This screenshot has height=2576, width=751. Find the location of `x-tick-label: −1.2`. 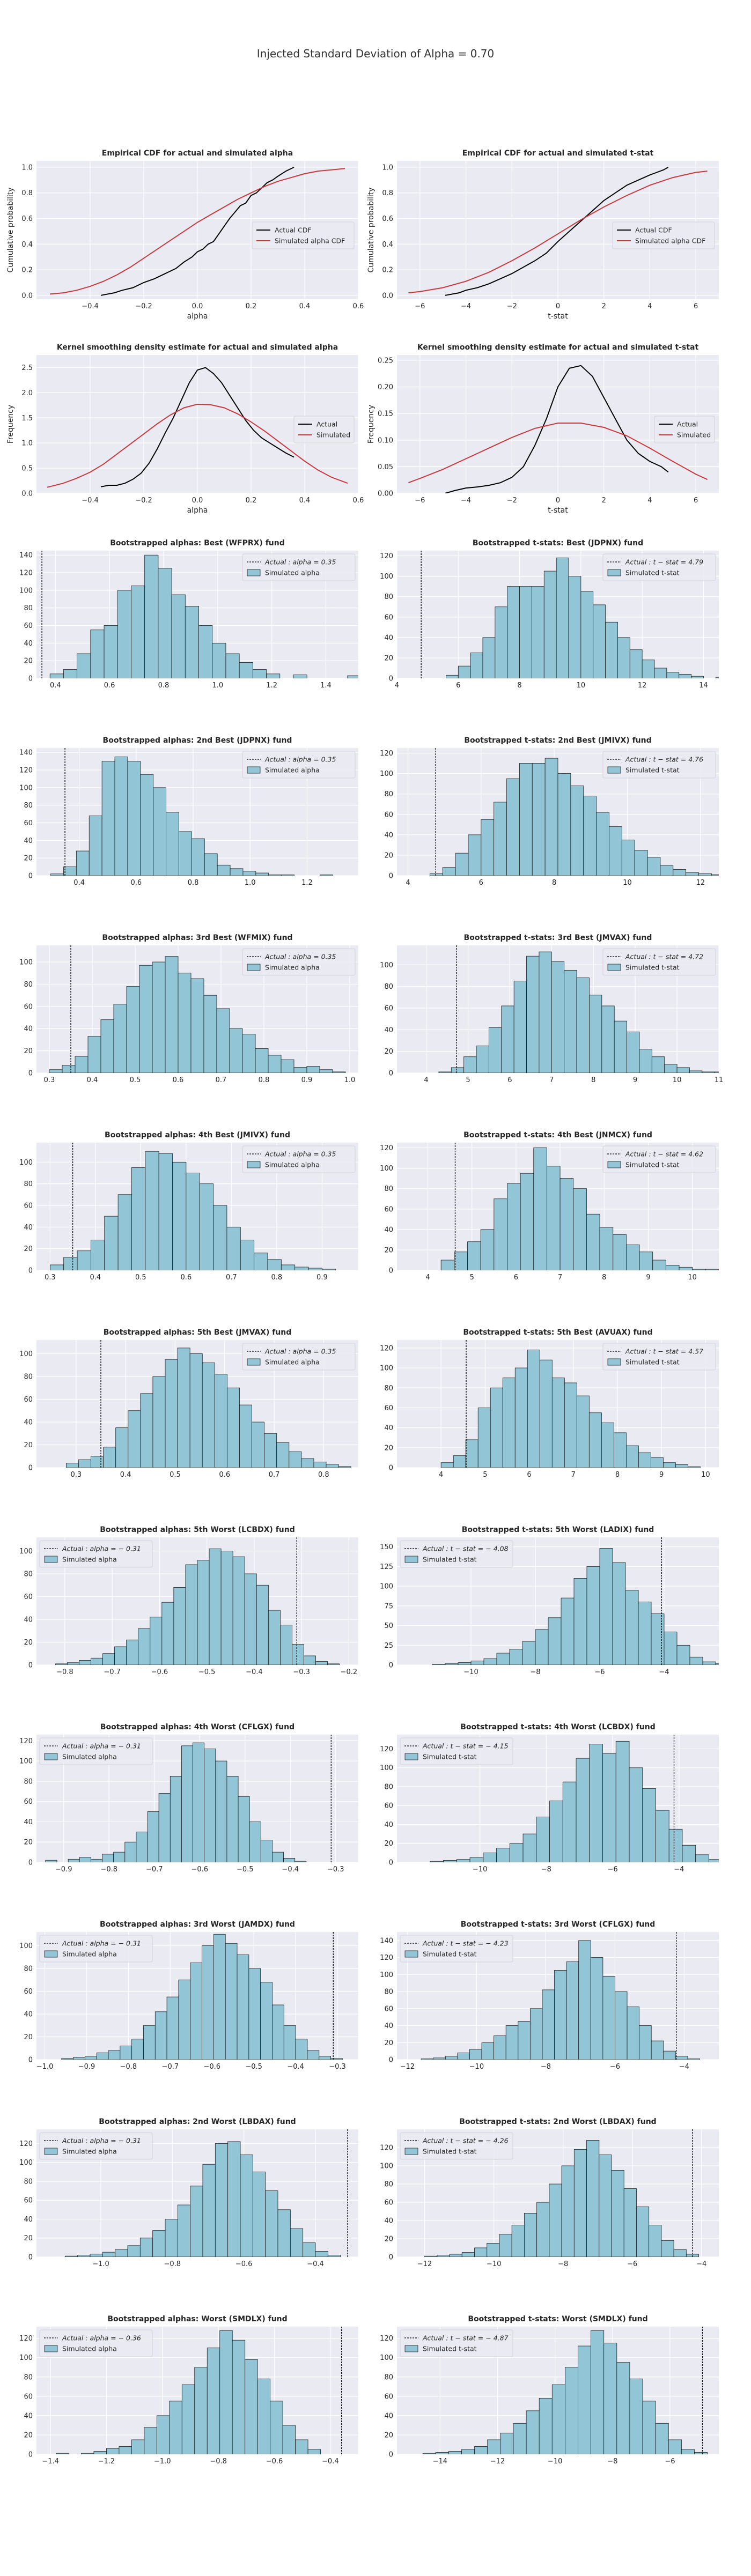

x-tick-label: −1.2 is located at coordinates (107, 2461).